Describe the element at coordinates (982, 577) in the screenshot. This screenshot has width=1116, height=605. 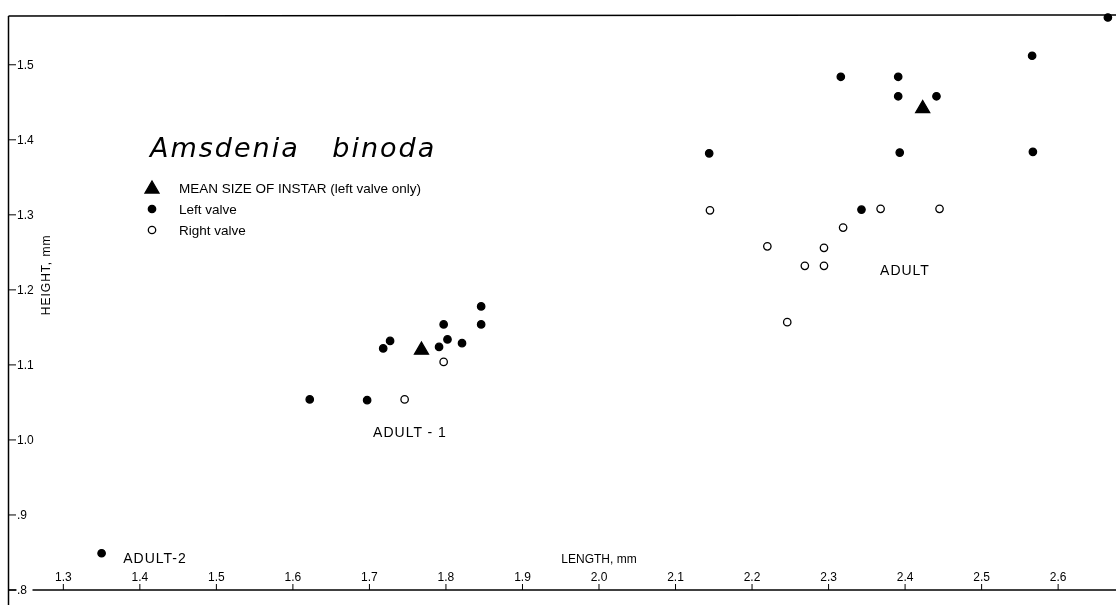
I see `x-tick-label: 2.5` at that location.